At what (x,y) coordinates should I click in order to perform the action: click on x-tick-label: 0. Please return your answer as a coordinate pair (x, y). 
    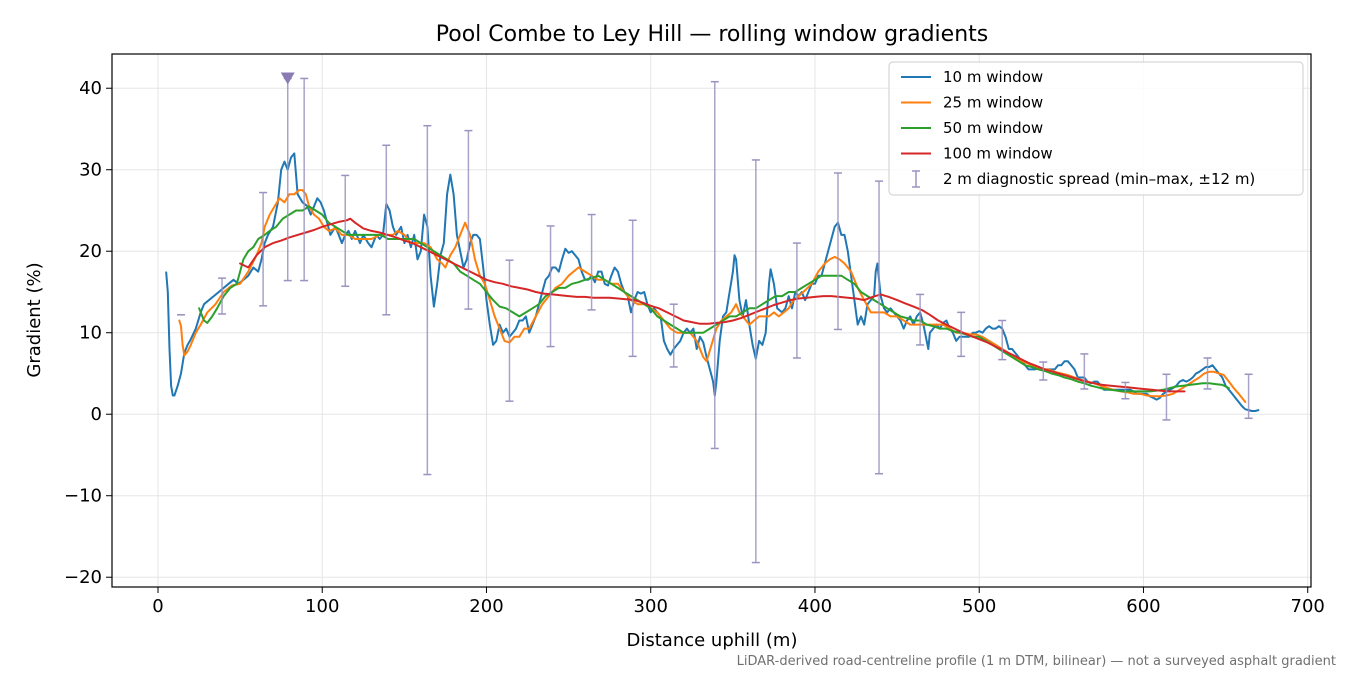
    Looking at the image, I should click on (157, 606).